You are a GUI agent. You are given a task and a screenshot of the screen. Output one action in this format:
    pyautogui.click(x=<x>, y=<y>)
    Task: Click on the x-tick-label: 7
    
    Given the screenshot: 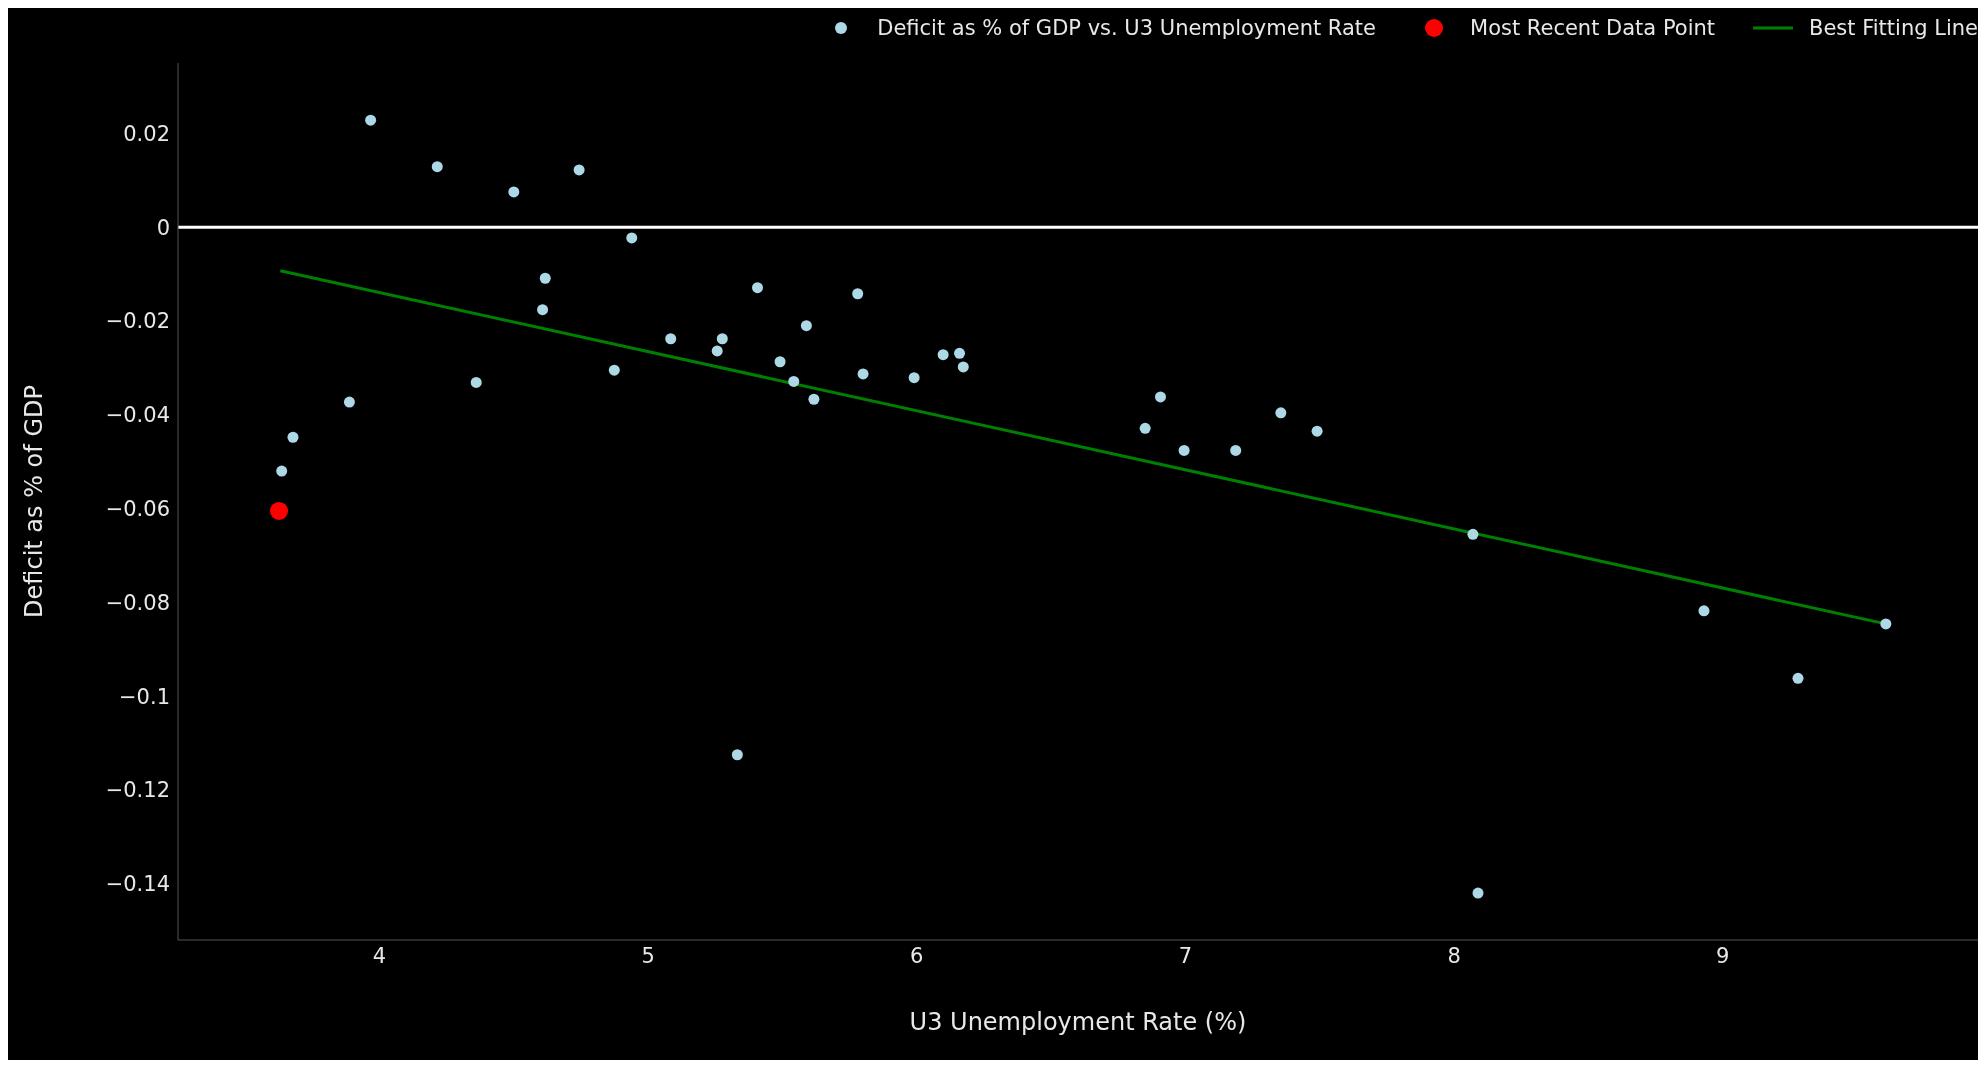 What is the action you would take?
    pyautogui.click(x=1185, y=955)
    